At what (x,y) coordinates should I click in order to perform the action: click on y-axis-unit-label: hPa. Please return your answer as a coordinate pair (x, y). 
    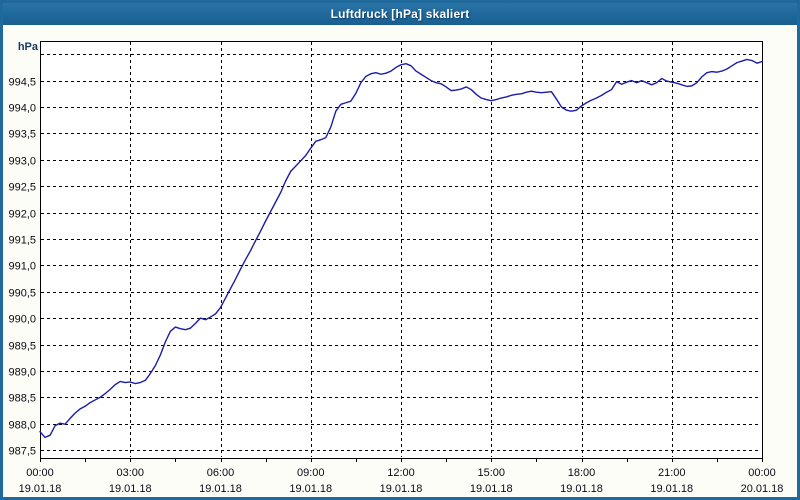
    Looking at the image, I should click on (28, 47).